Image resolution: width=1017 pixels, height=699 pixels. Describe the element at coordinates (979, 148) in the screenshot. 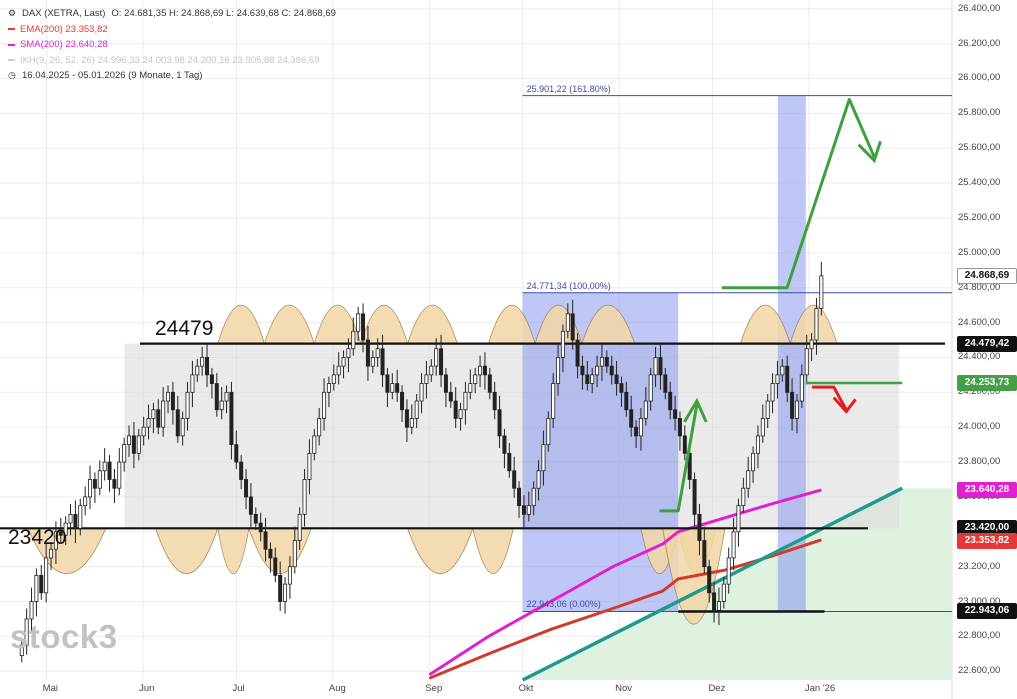

I see `y-tick-label: 25.600,00` at that location.